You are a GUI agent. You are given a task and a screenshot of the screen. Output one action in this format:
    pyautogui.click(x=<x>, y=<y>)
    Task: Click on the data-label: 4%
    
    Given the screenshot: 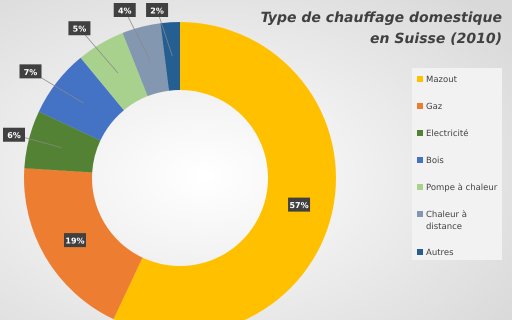 What is the action you would take?
    pyautogui.click(x=125, y=11)
    